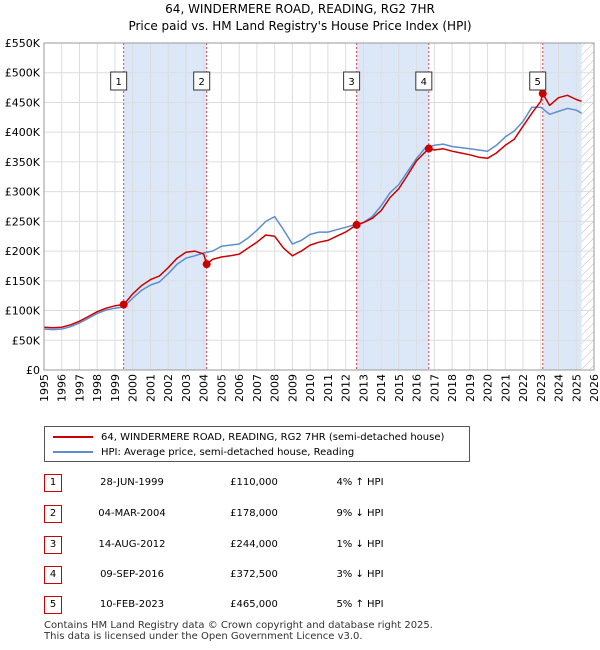 This screenshot has width=600, height=650. I want to click on x-tick-label: 2008, so click(275, 388).